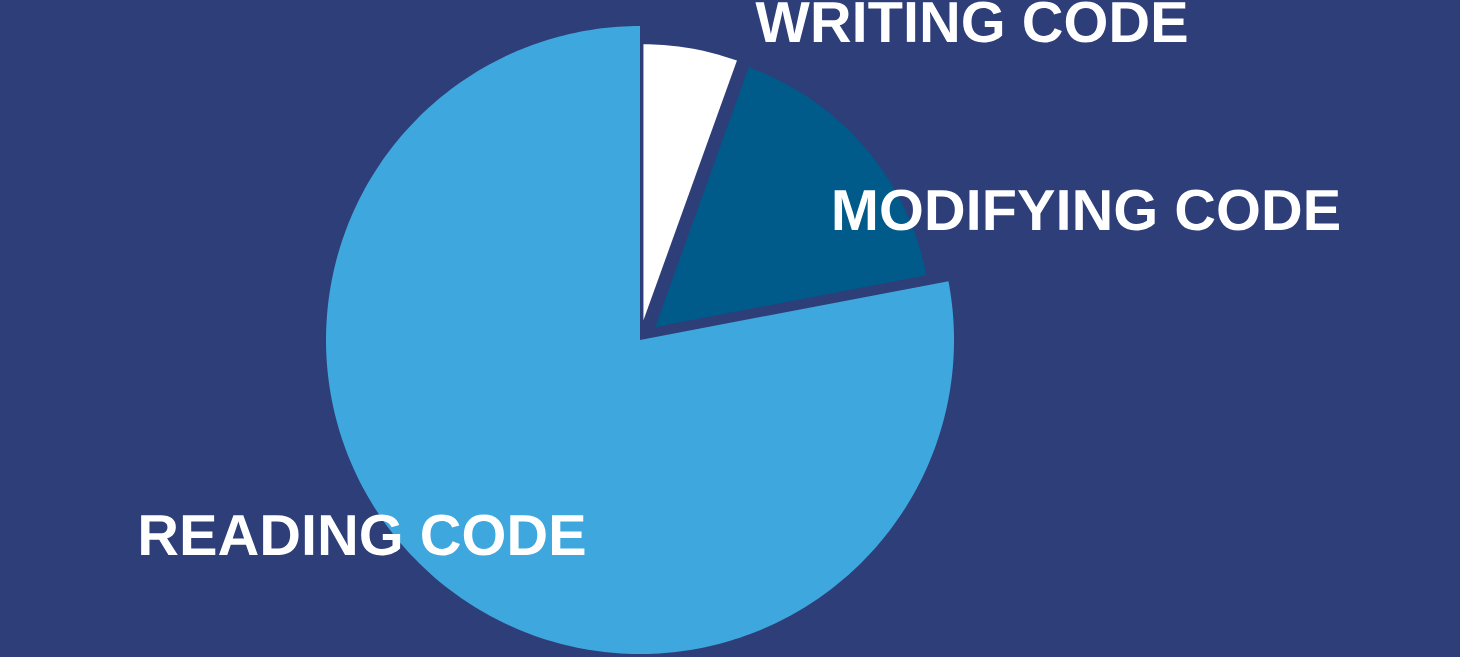 The image size is (1460, 657). I want to click on slice-label: MODIFYING CODE, so click(1086, 210).